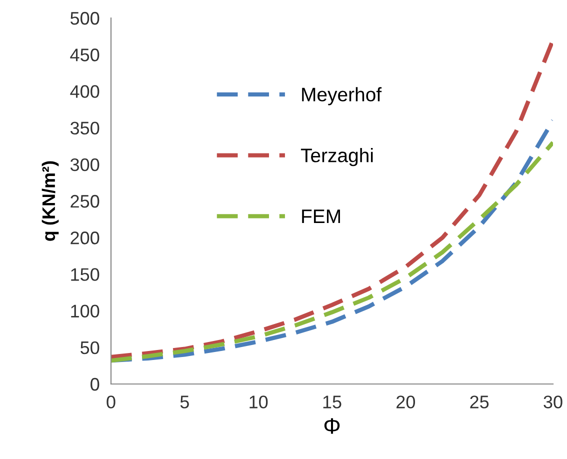  Describe the element at coordinates (90, 347) in the screenshot. I see `y-tick-label: 50` at that location.